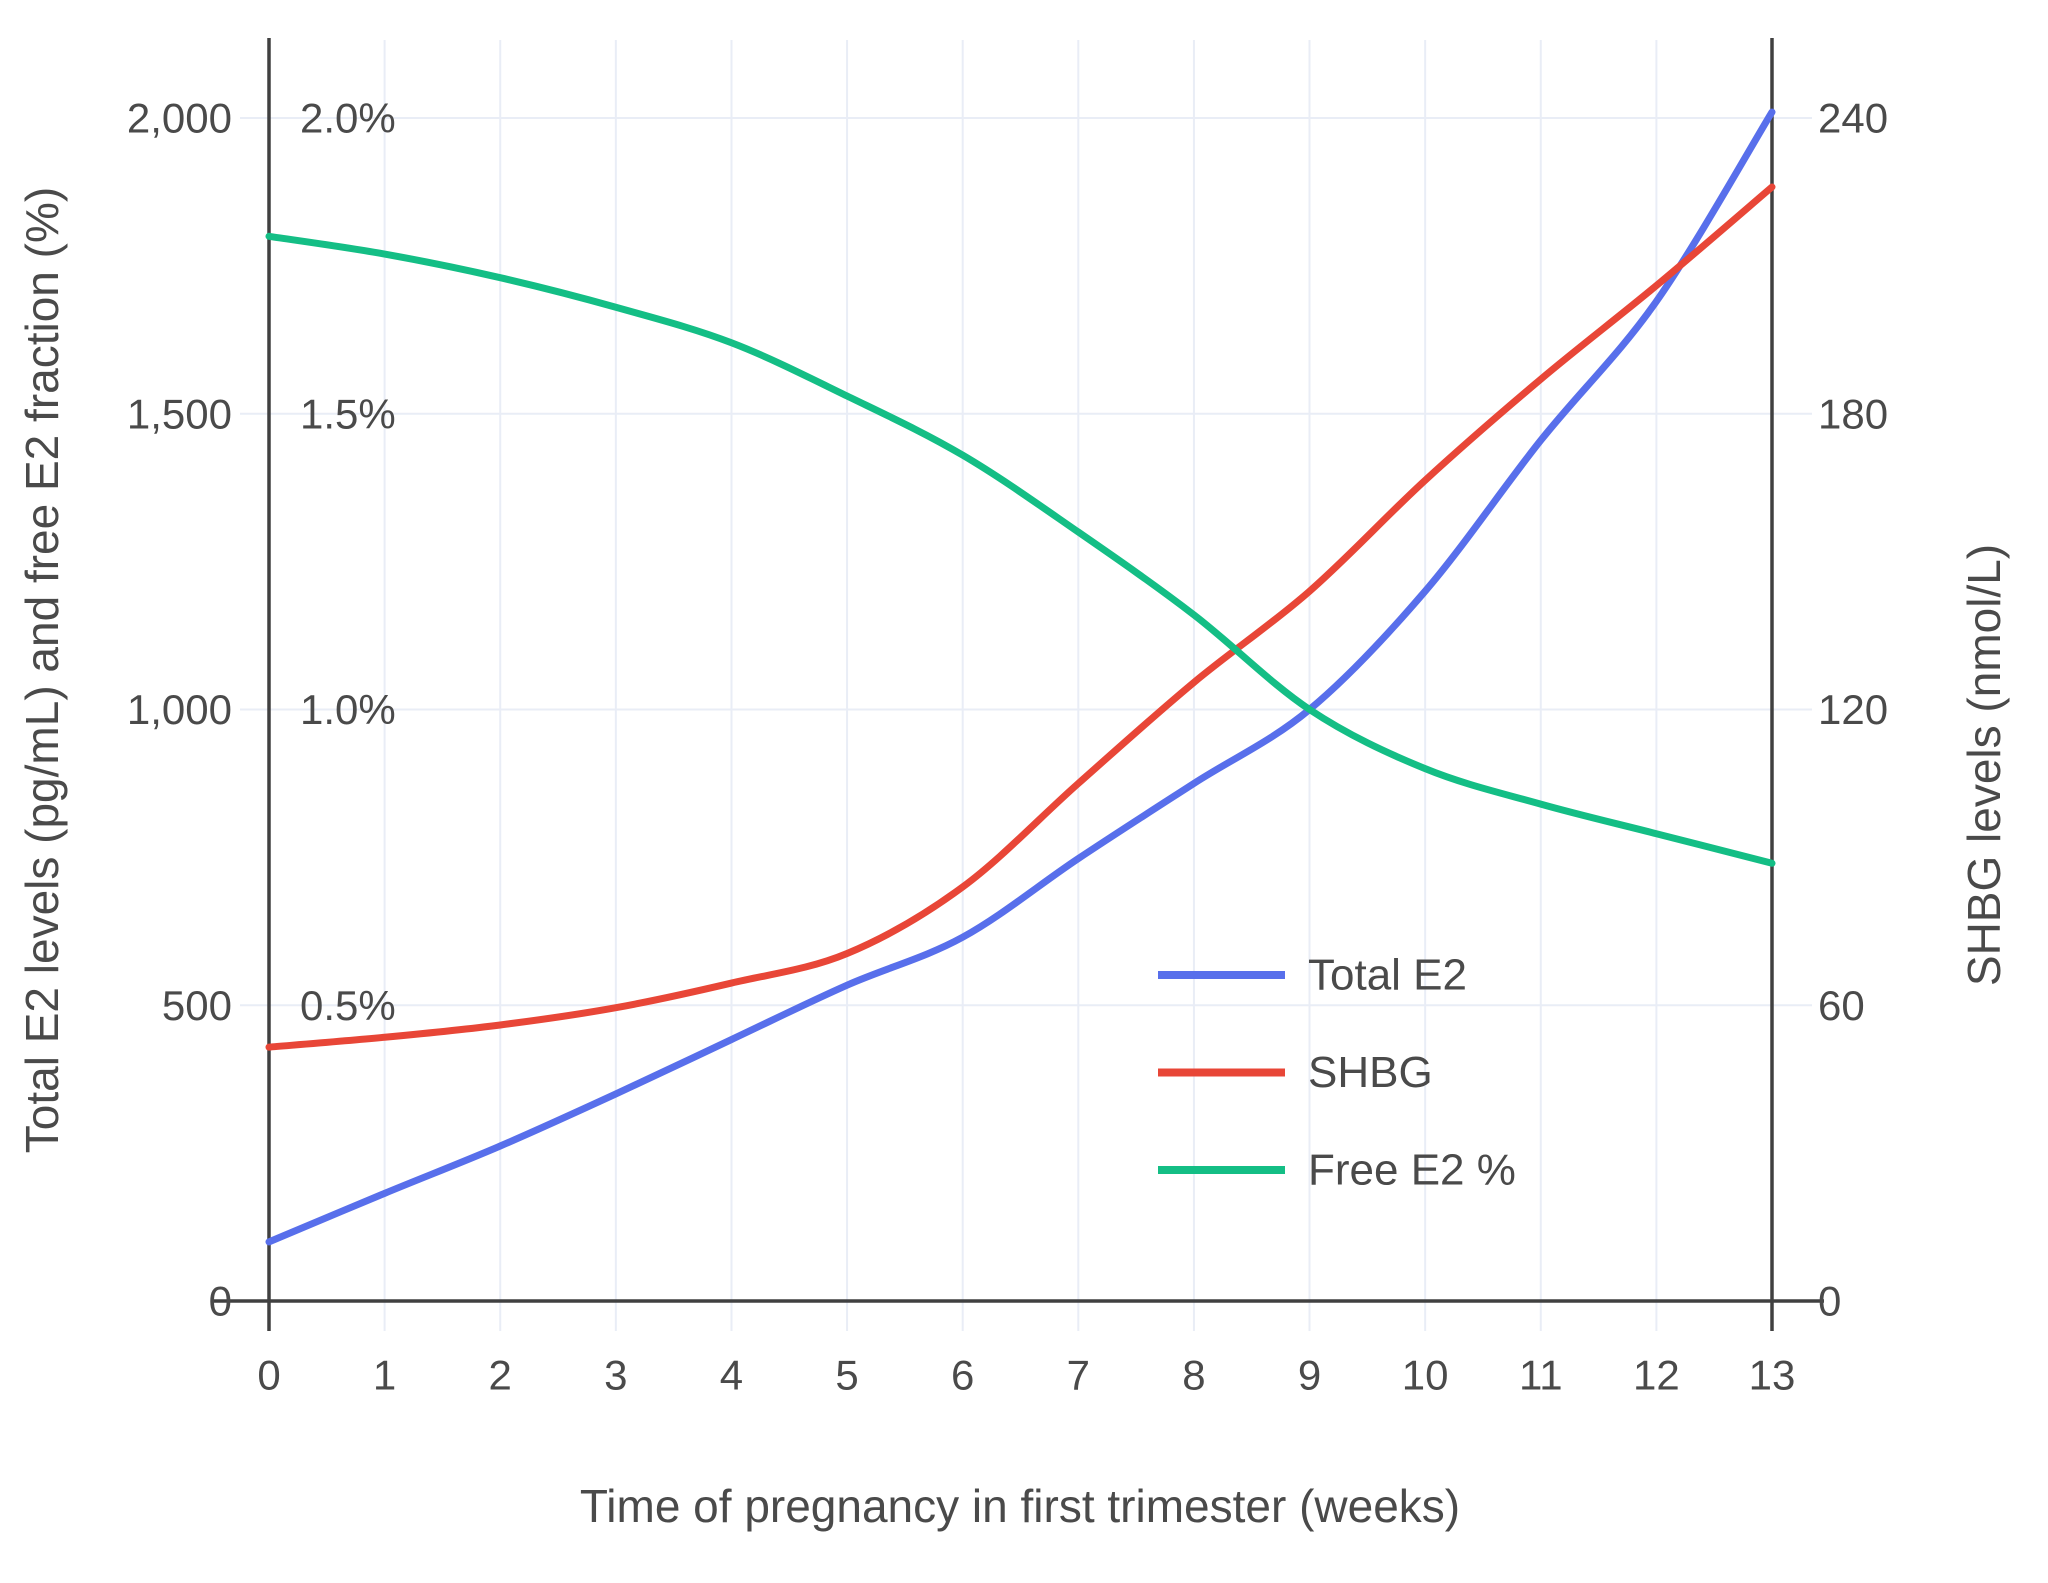  What do you see at coordinates (179, 709) in the screenshot?
I see `left-tick-label: 1,000` at bounding box center [179, 709].